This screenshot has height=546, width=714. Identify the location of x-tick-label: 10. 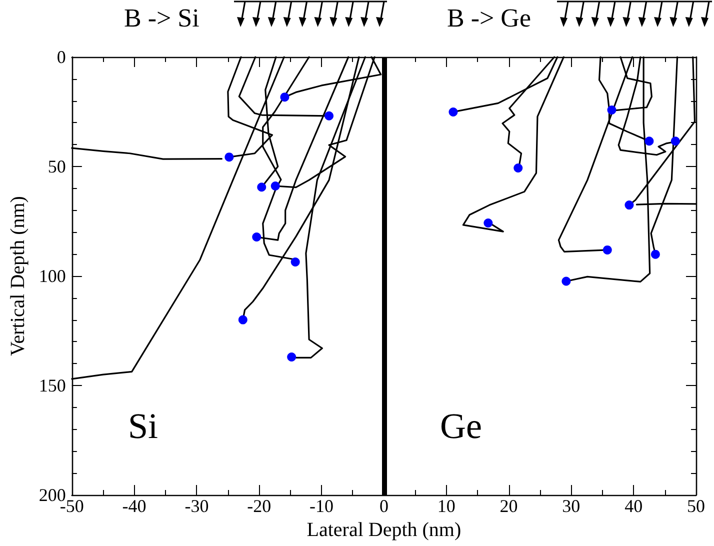
(446, 506).